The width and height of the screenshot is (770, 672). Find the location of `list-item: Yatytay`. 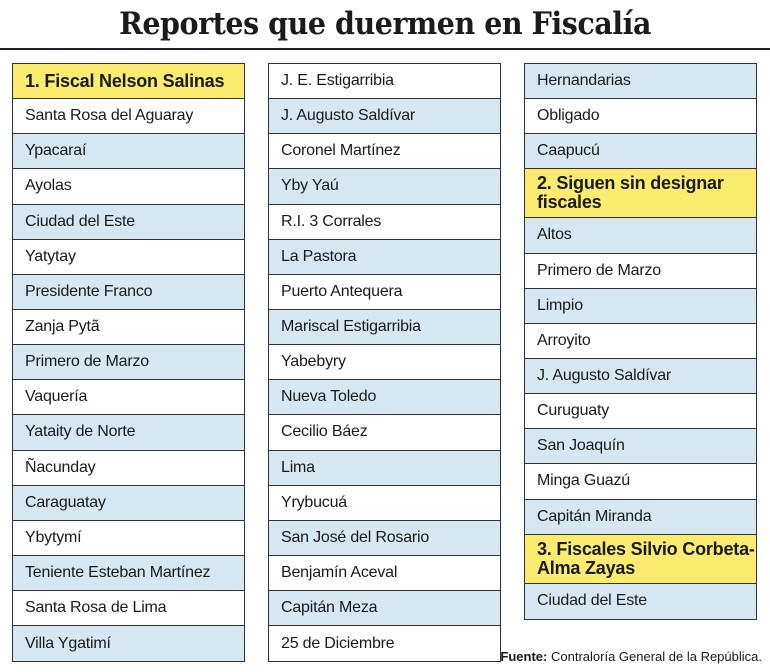

list-item: Yatytay is located at coordinates (128, 257).